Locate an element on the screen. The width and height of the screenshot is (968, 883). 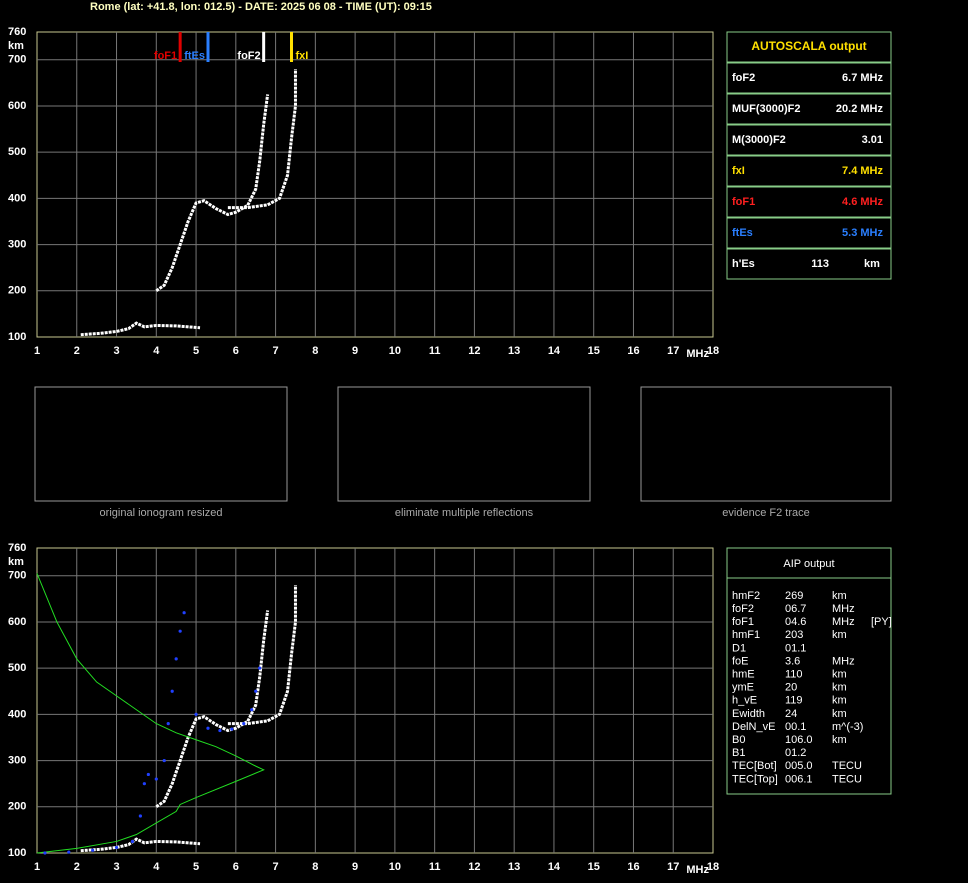
autoscala-unit: km is located at coordinates (872, 264).